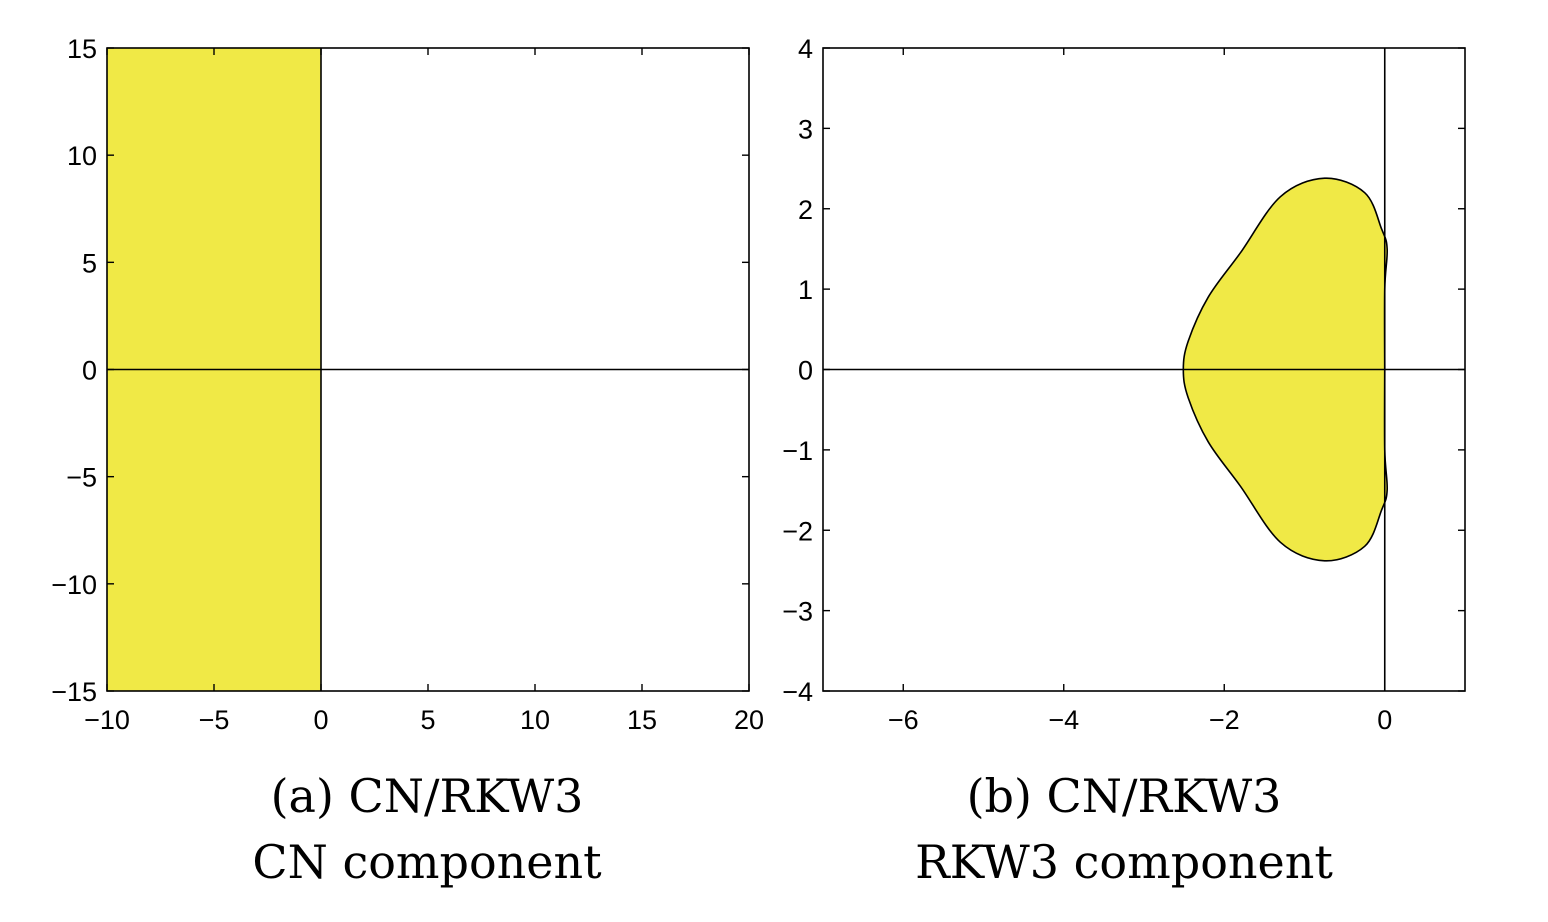 Image resolution: width=1548 pixels, height=922 pixels. What do you see at coordinates (1384, 720) in the screenshot?
I see `panel-b-xtick-label: 0` at bounding box center [1384, 720].